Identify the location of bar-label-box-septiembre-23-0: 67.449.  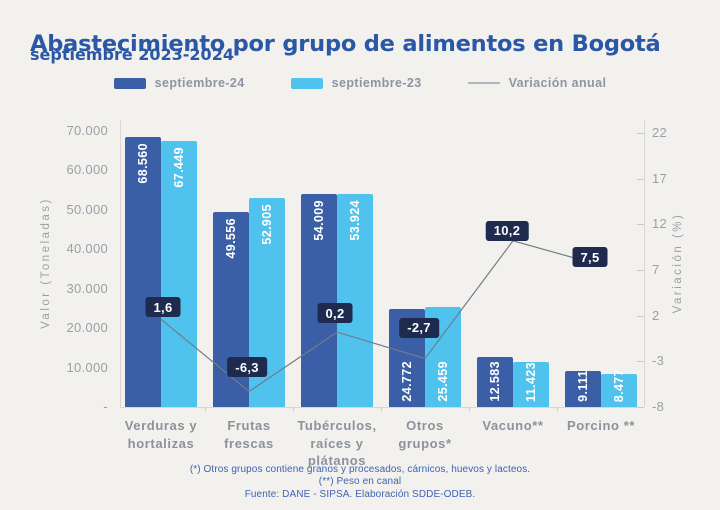
(179, 274).